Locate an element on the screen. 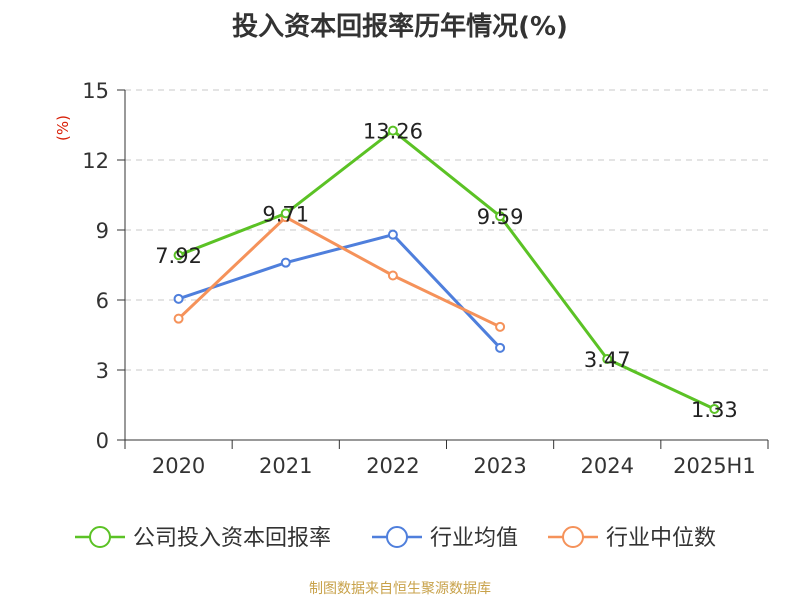 This screenshot has height=600, width=800. legend: 公司投入资本回报率 行业均值 行业中位数 is located at coordinates (395, 538).